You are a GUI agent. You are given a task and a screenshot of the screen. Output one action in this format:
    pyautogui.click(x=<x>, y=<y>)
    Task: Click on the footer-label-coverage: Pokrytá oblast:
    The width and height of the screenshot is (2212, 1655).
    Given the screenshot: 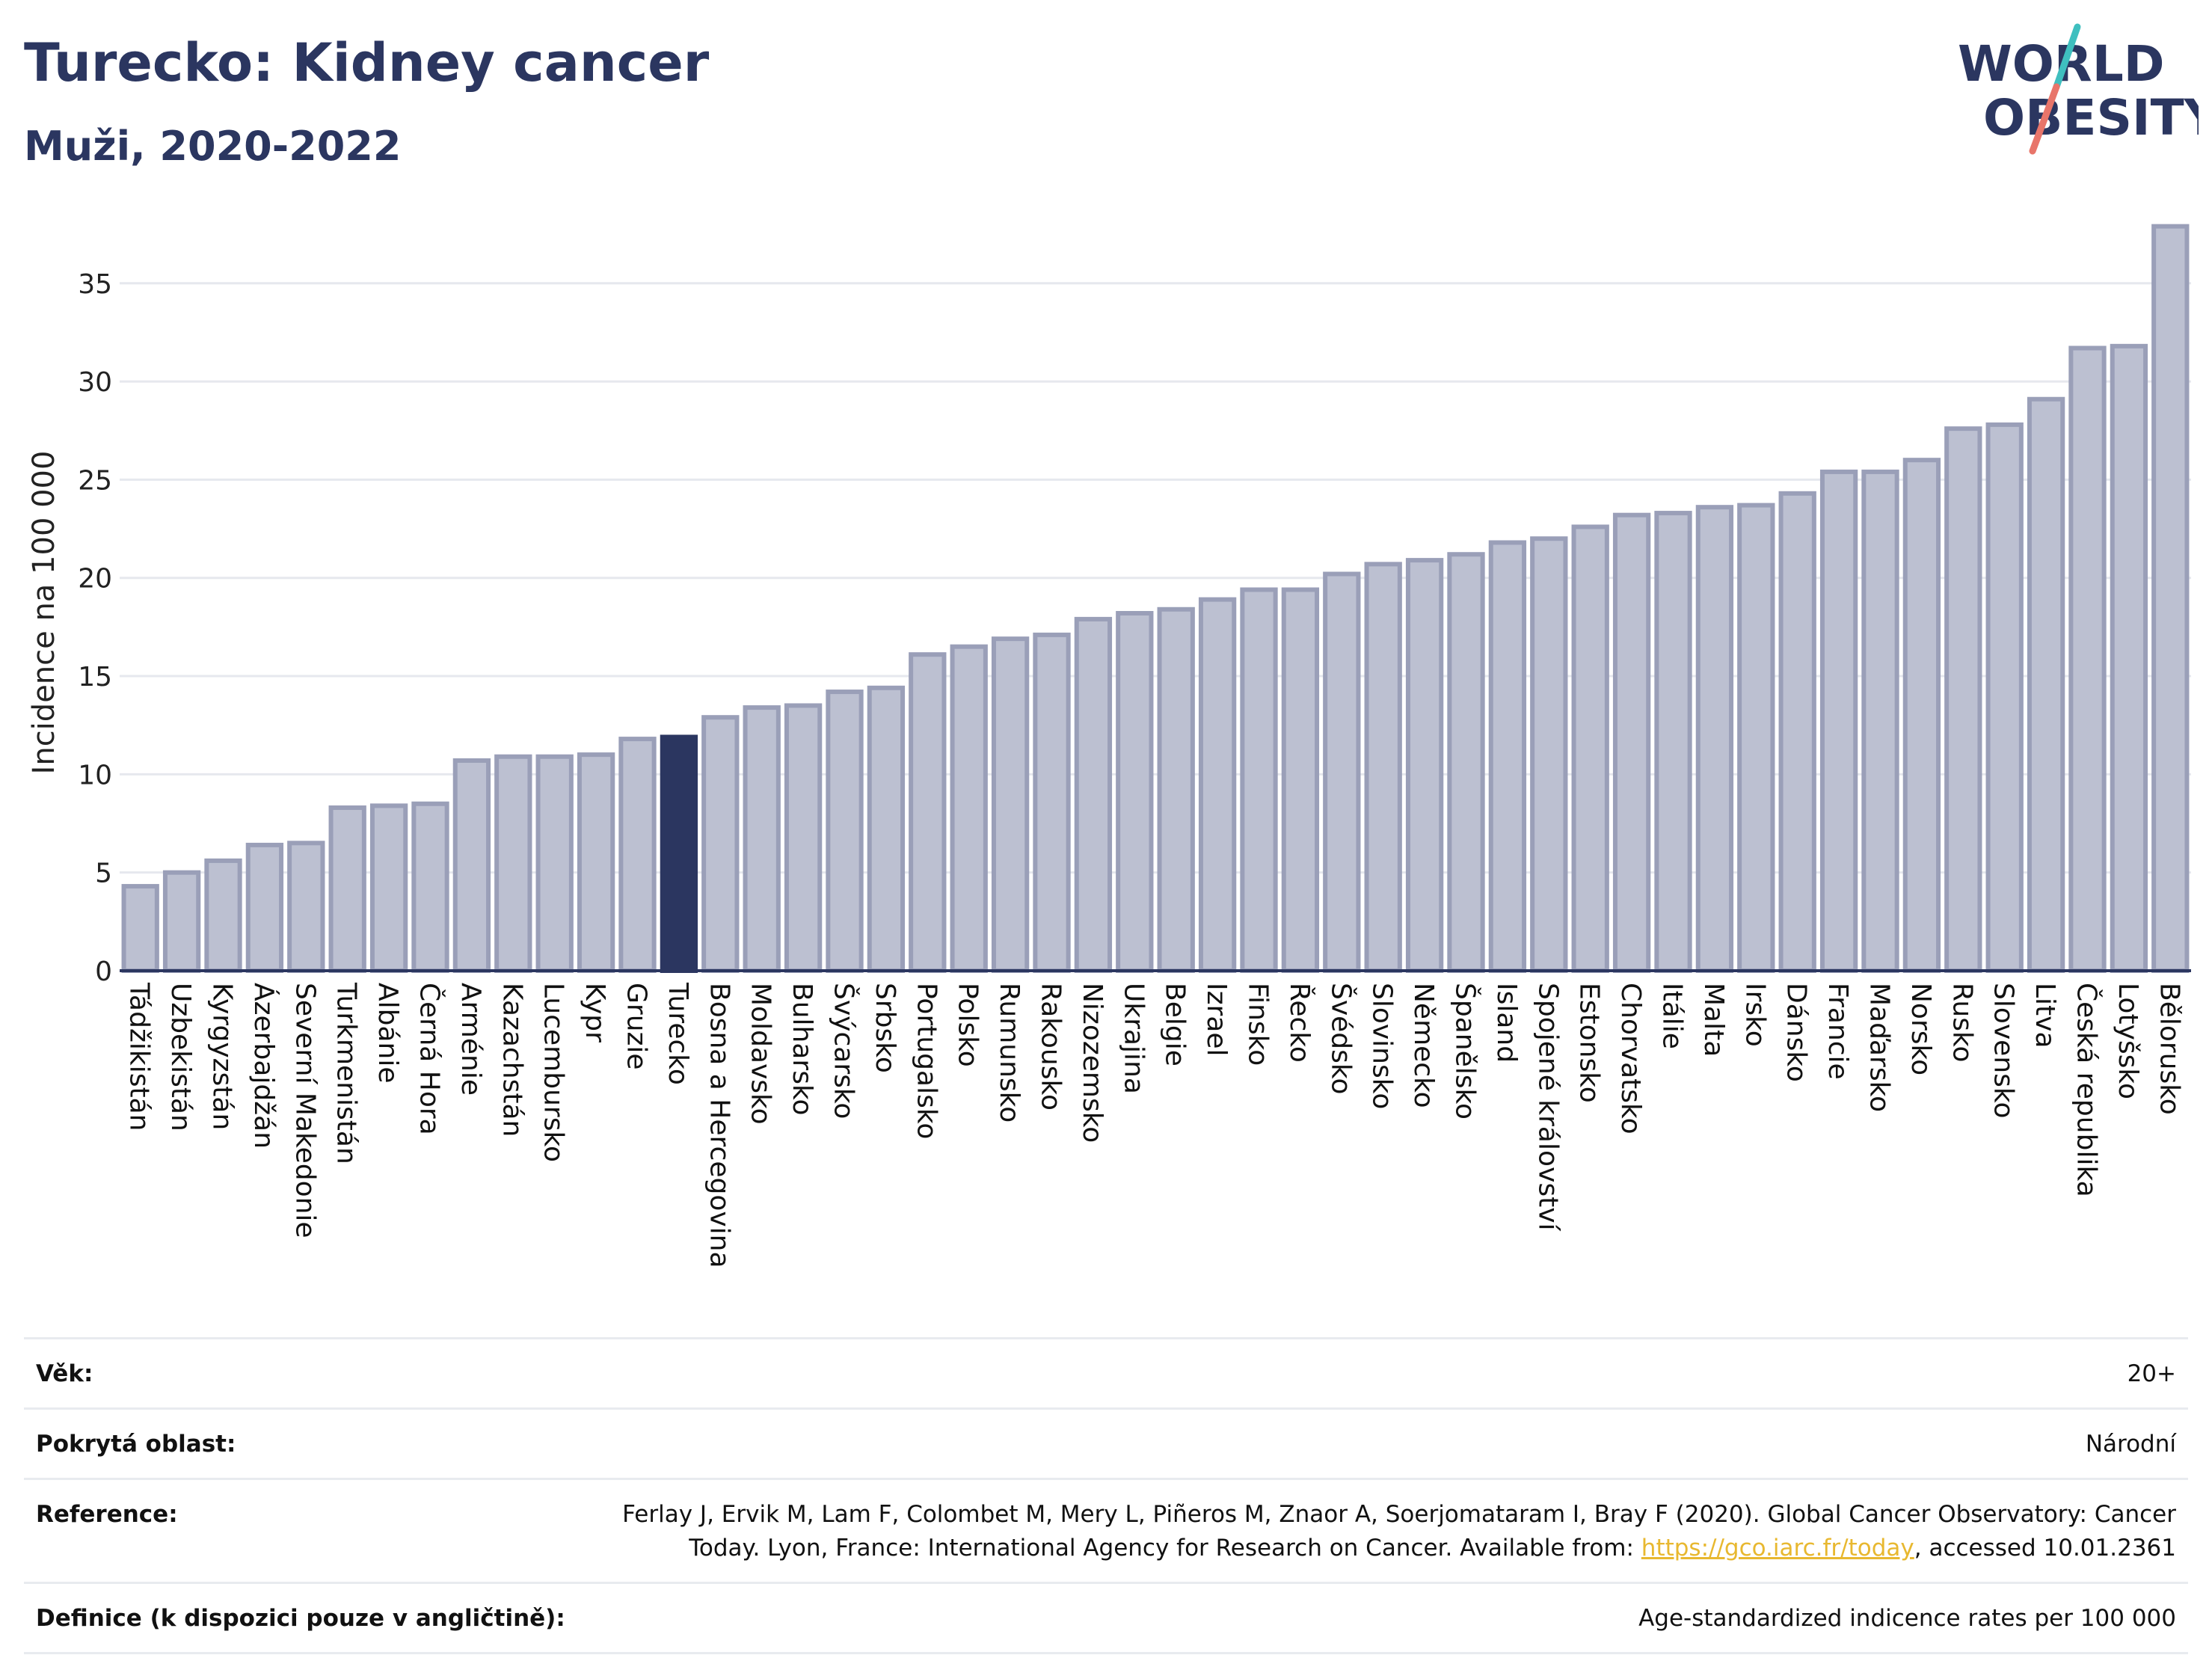 What is the action you would take?
    pyautogui.click(x=136, y=1444)
    